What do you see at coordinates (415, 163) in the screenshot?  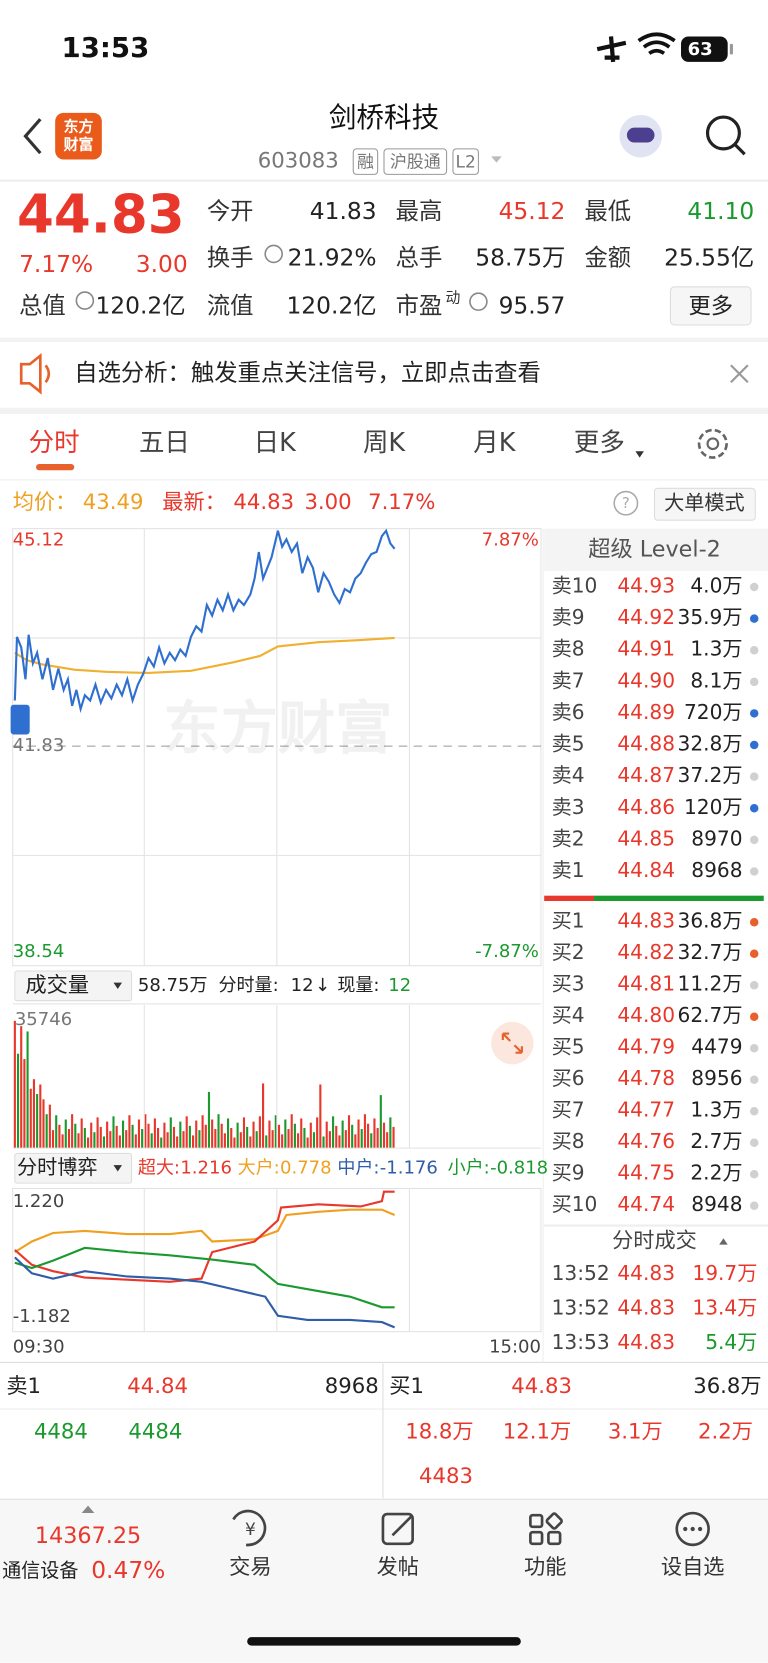 I see `stock-tag-text: 沪股通` at bounding box center [415, 163].